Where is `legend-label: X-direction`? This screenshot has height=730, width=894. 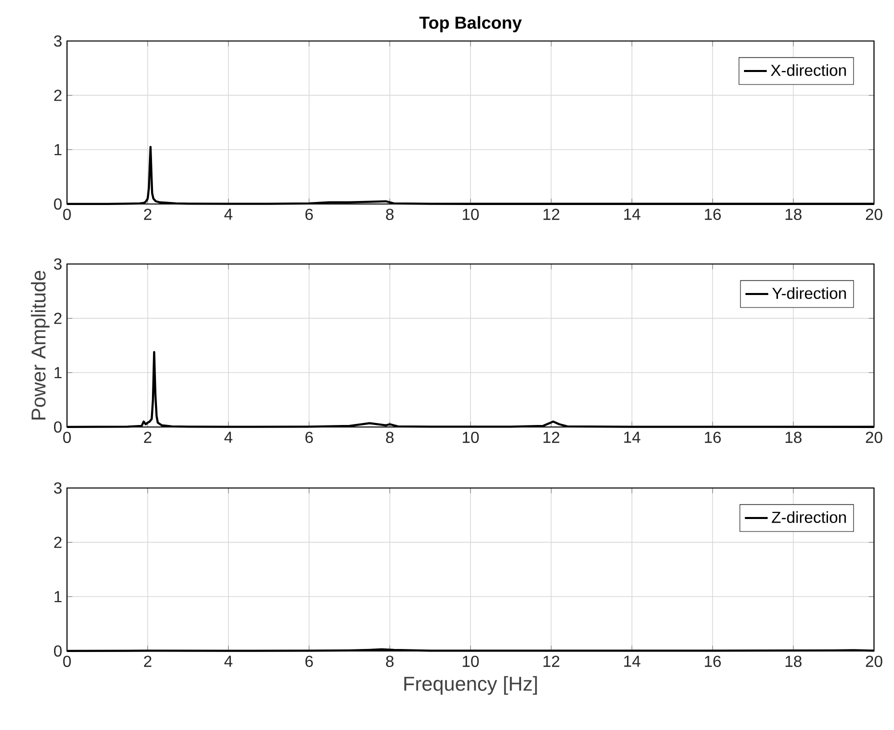 legend-label: X-direction is located at coordinates (808, 70).